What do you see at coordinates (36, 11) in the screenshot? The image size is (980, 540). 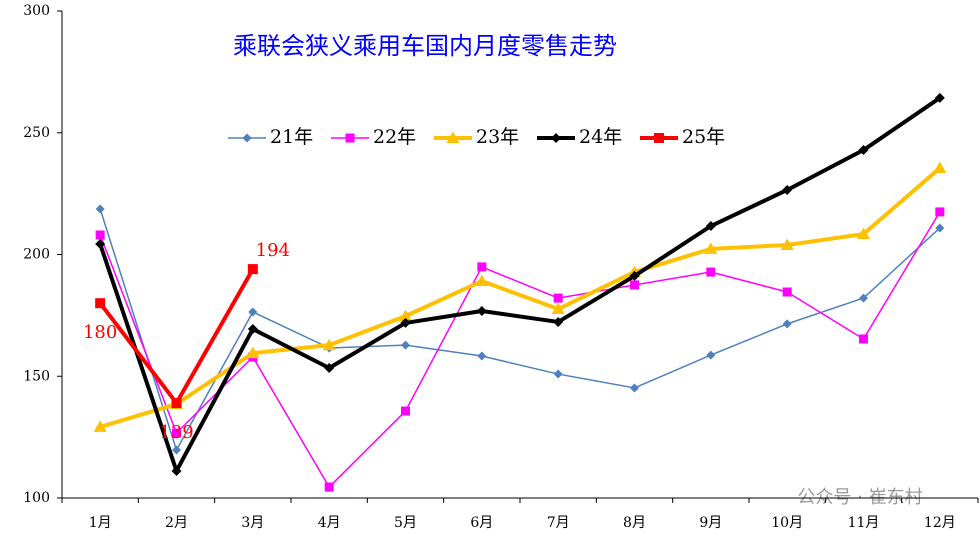 I see `y-tick-label: 300` at bounding box center [36, 11].